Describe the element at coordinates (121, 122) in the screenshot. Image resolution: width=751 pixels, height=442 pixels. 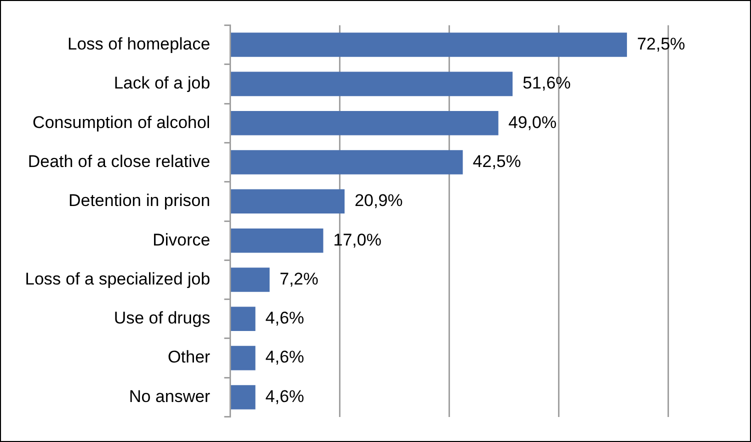
I see `y-tick-label: Consumption of alcohol` at that location.